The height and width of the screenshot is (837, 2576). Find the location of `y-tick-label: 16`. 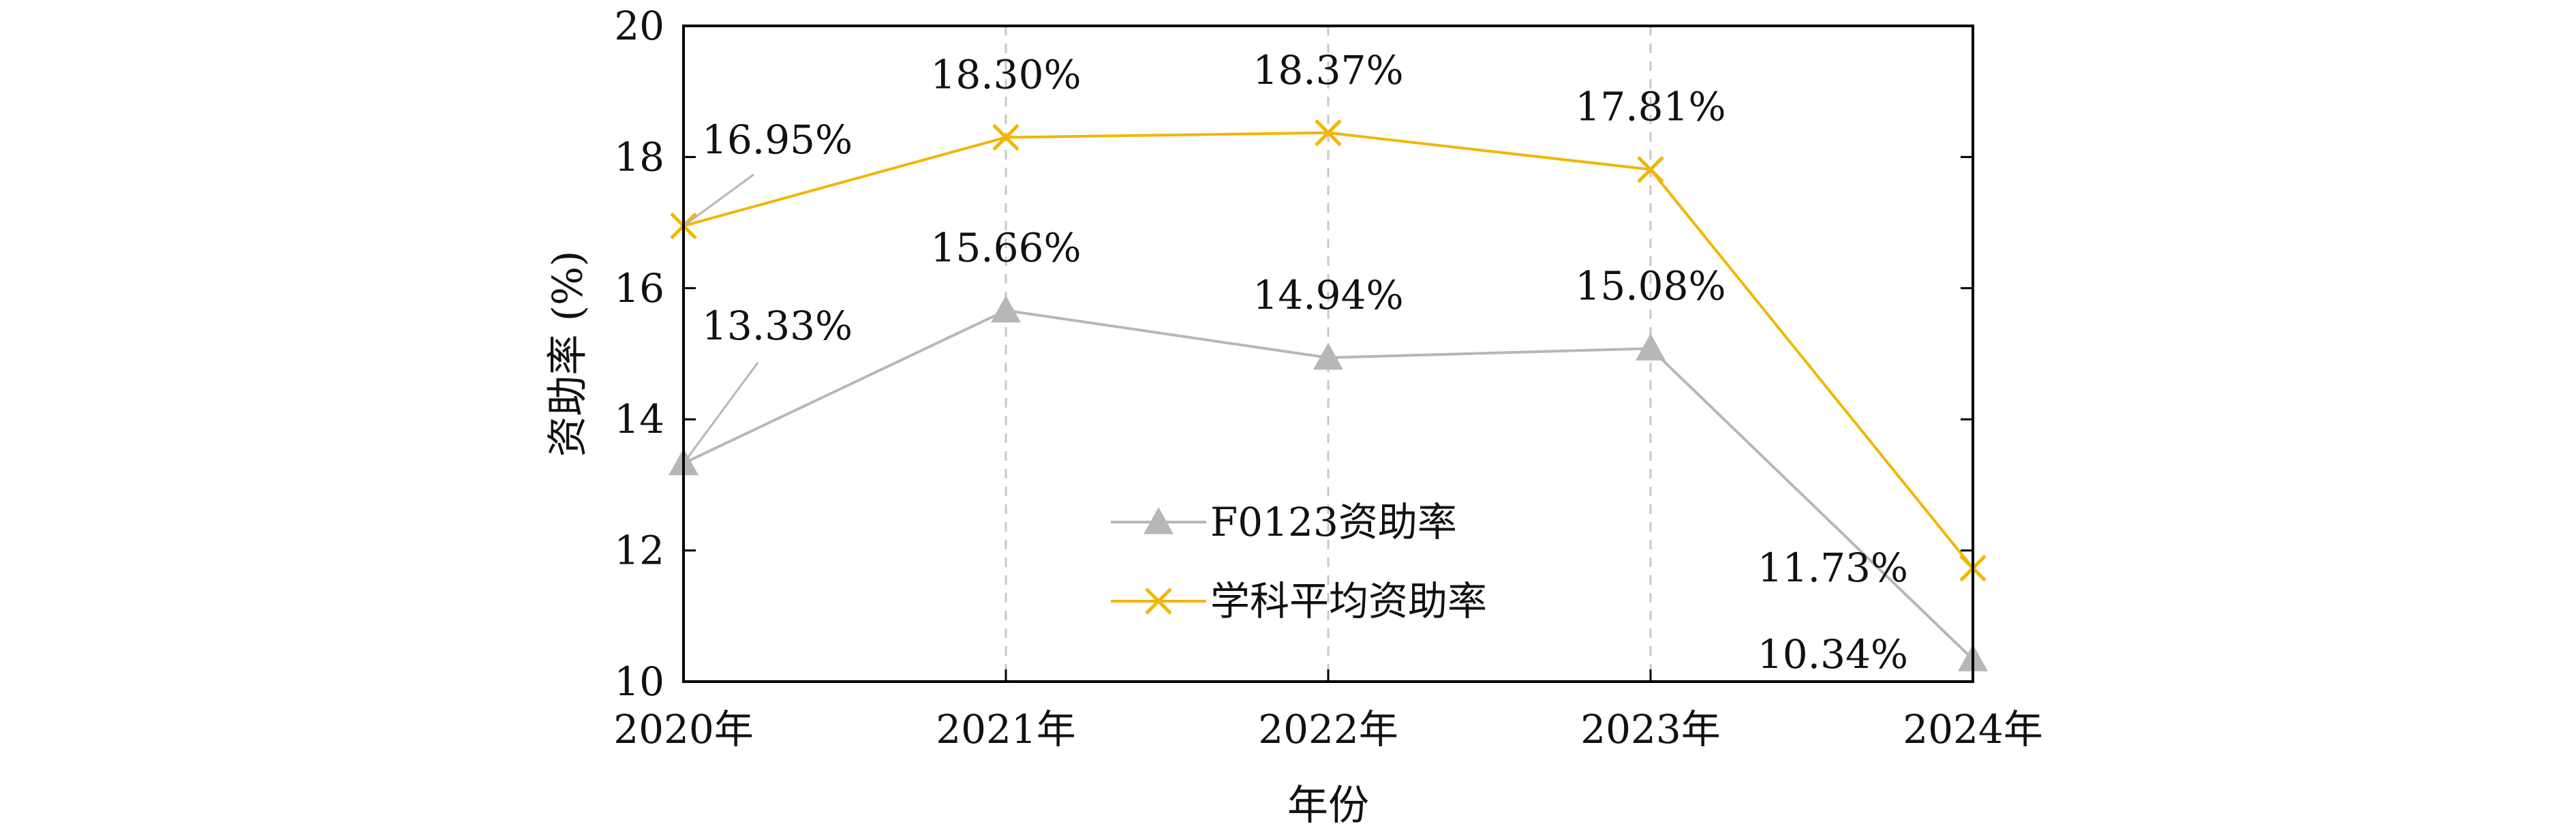

y-tick-label: 16 is located at coordinates (639, 288).